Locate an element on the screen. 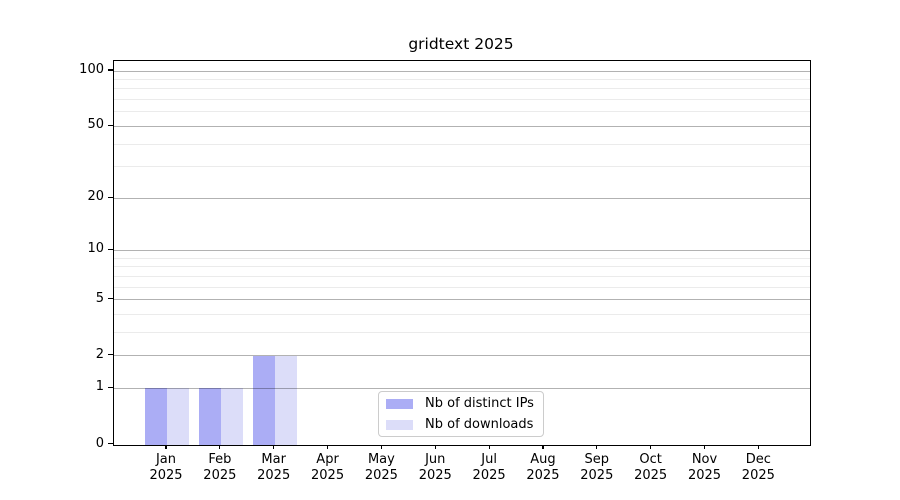 Image resolution: width=900 pixels, height=500 pixels. y-tick-label: 1 is located at coordinates (99, 387).